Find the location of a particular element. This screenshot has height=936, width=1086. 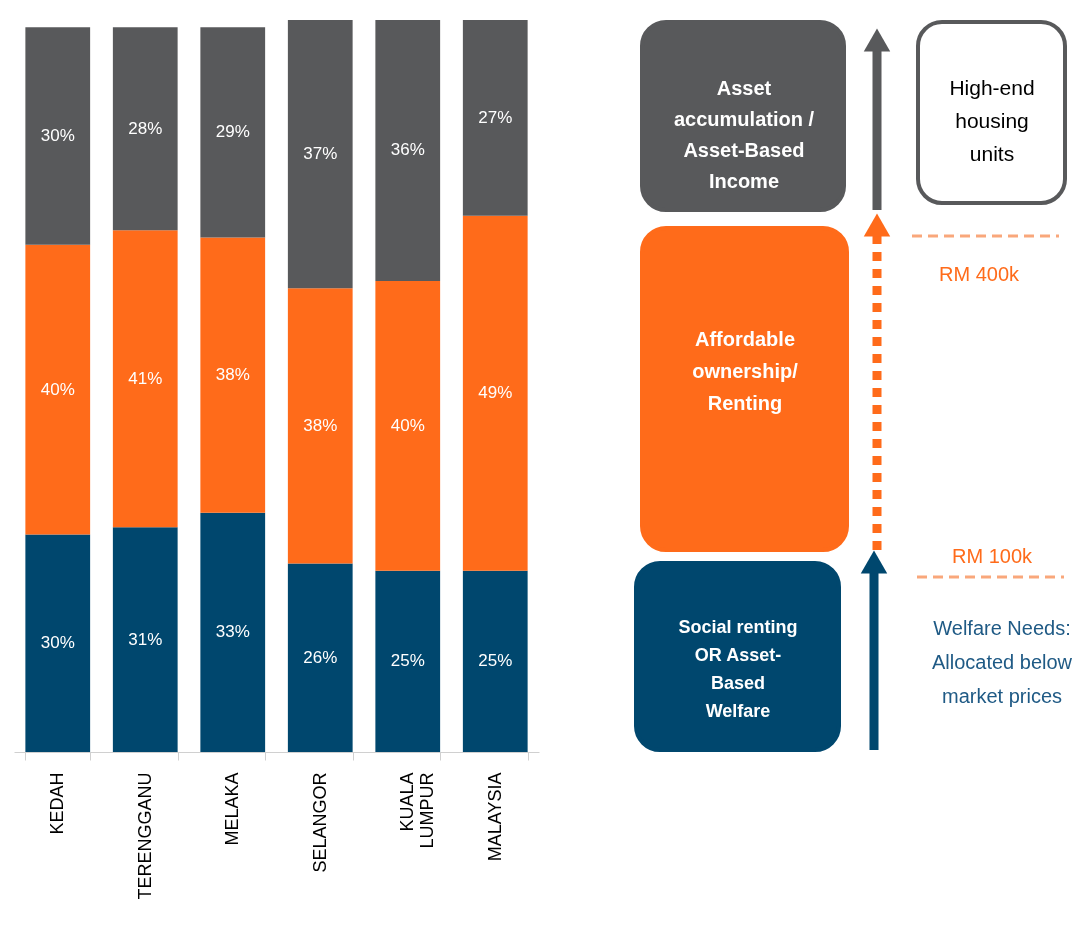

text: High-end housing units is located at coordinates (992, 120).